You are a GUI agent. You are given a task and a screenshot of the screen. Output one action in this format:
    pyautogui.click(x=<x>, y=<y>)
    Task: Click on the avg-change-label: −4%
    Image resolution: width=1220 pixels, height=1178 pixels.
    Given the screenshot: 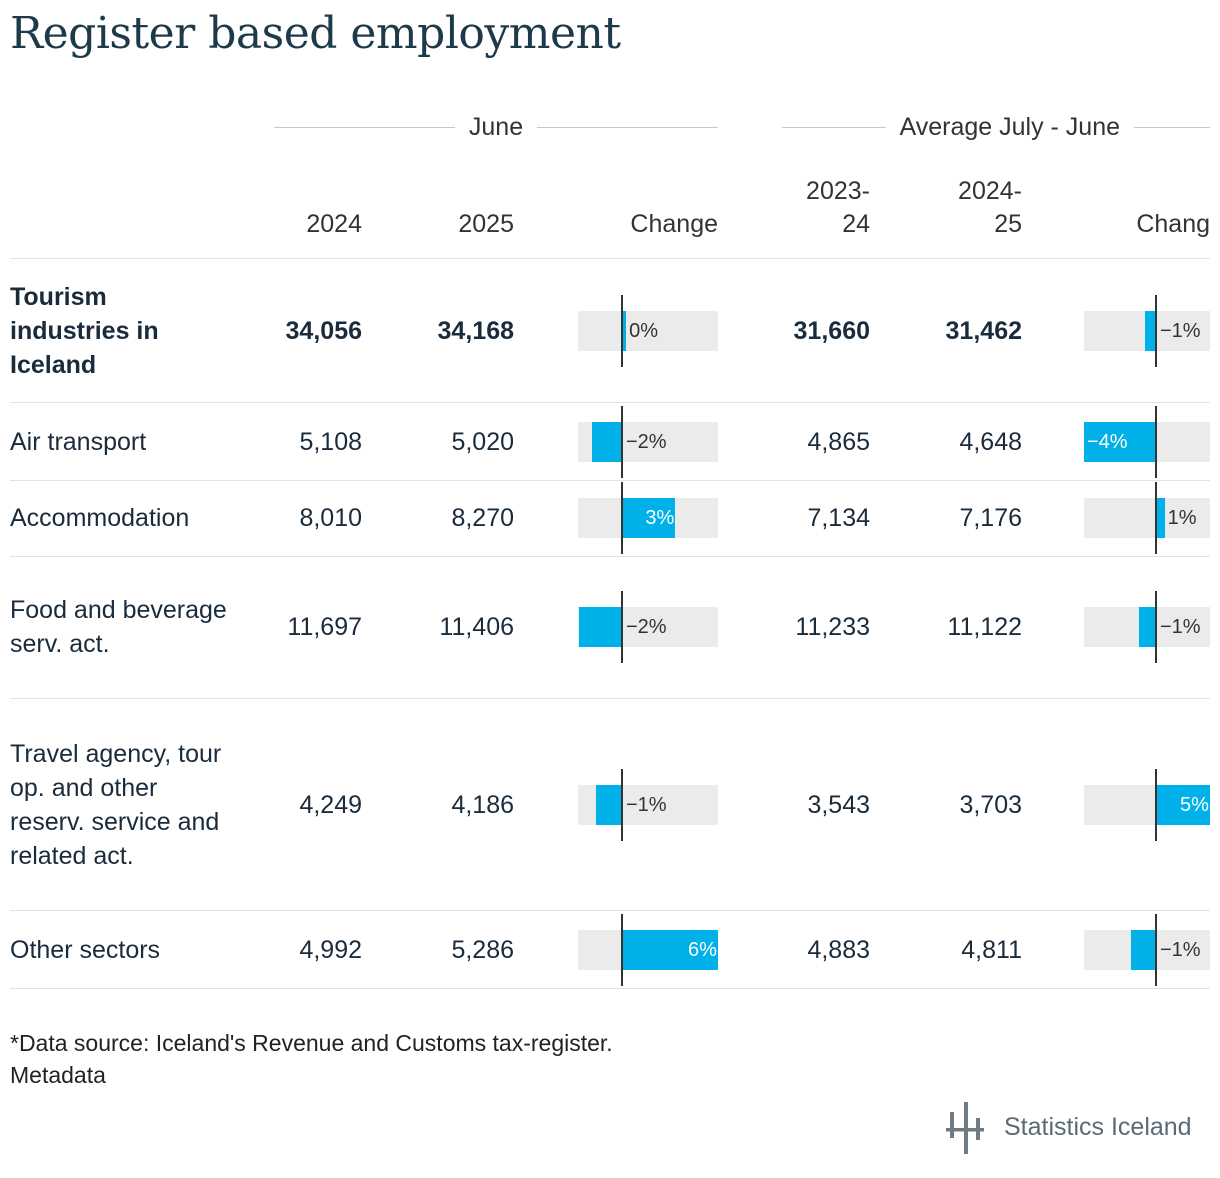 What is the action you would take?
    pyautogui.click(x=1107, y=442)
    